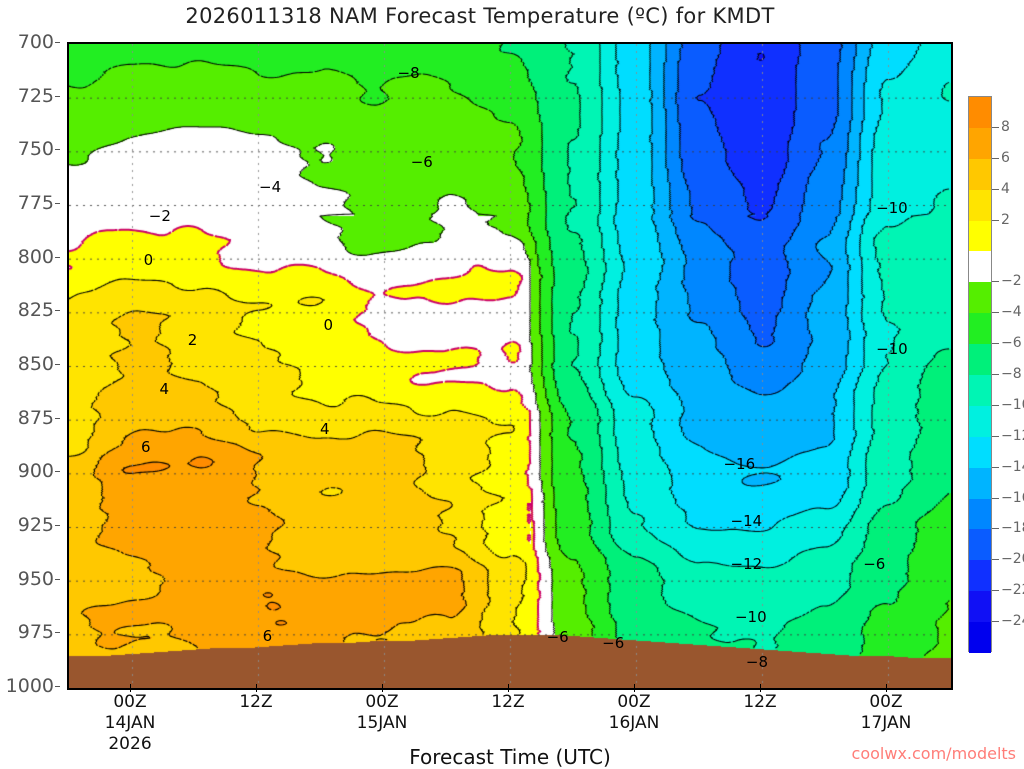 The image size is (1024, 769). What do you see at coordinates (1012, 590) in the screenshot?
I see `colorbar-tick-label: −22` at bounding box center [1012, 590].